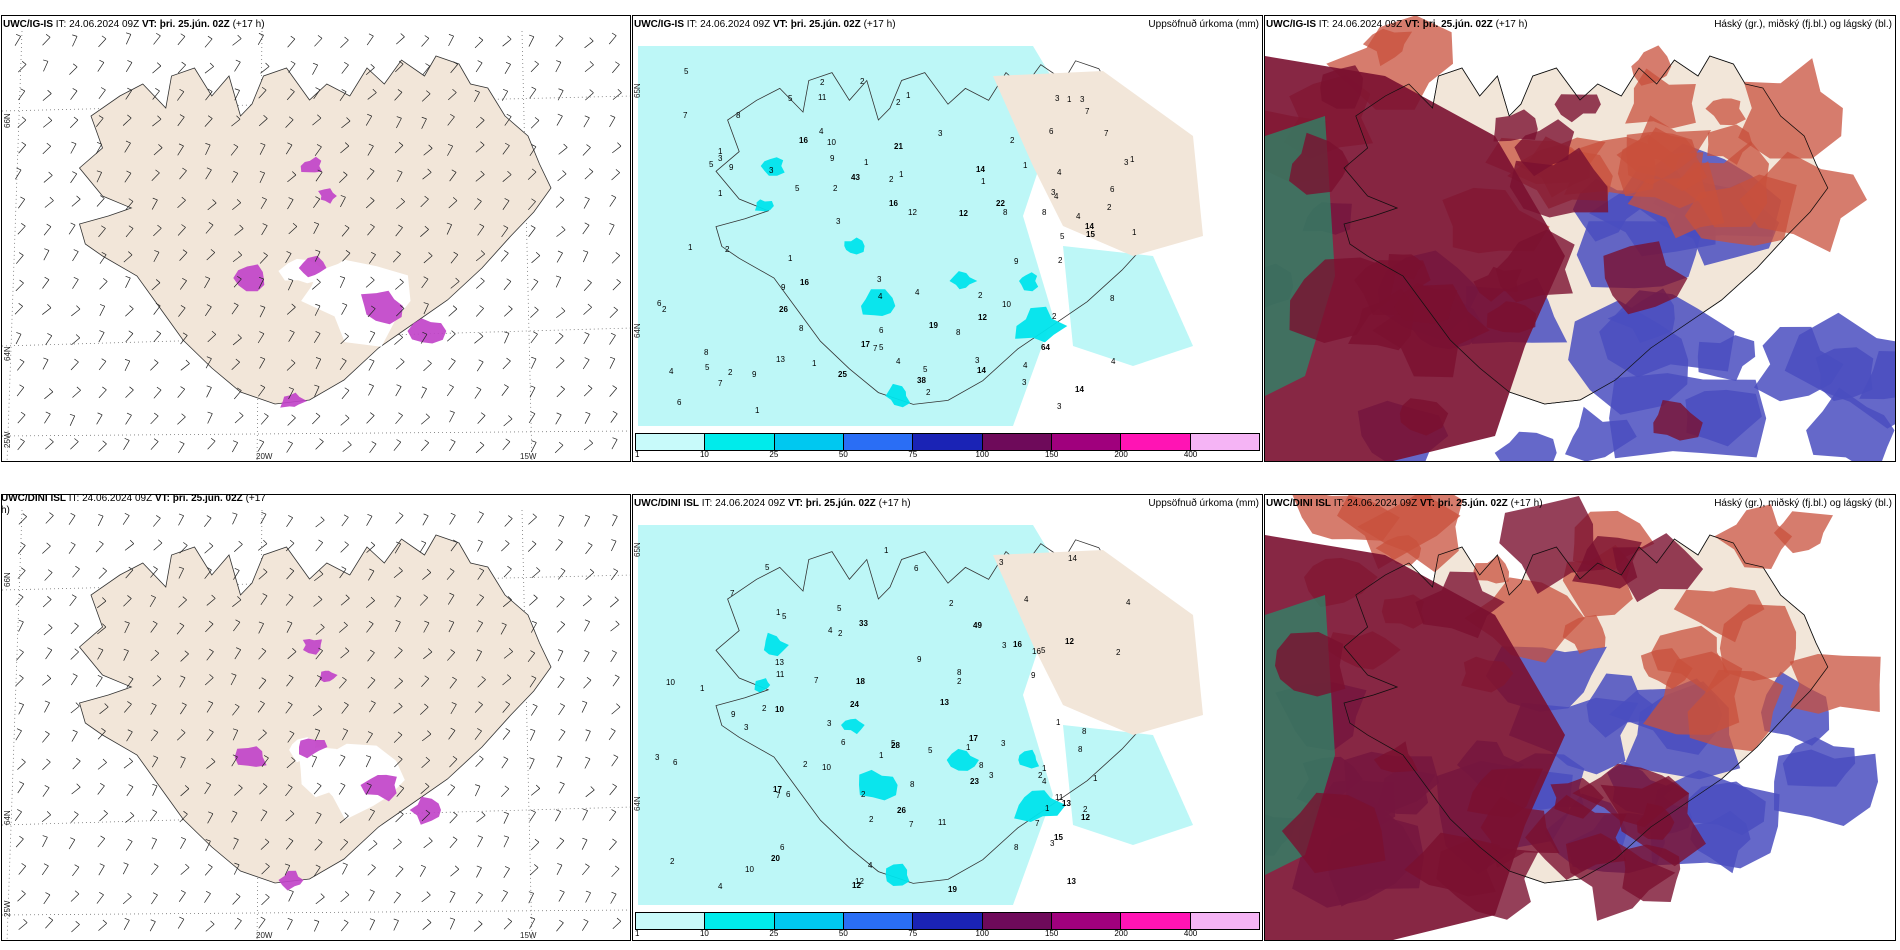 This screenshot has width=1900, height=950. I want to click on precip-value: 11, so click(942, 822).